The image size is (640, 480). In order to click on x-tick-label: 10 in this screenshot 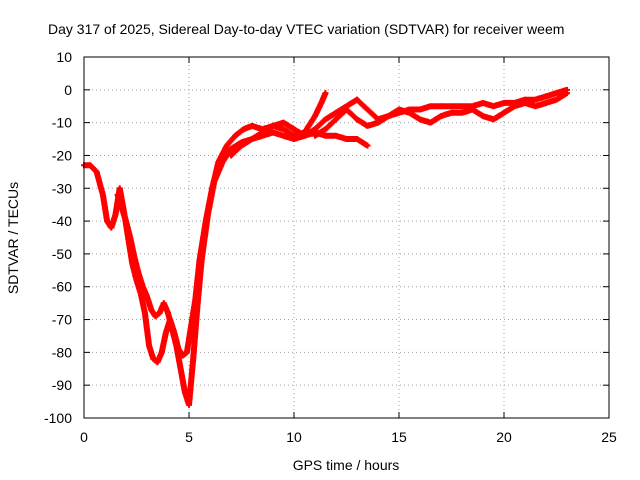, I will do `click(294, 437)`.